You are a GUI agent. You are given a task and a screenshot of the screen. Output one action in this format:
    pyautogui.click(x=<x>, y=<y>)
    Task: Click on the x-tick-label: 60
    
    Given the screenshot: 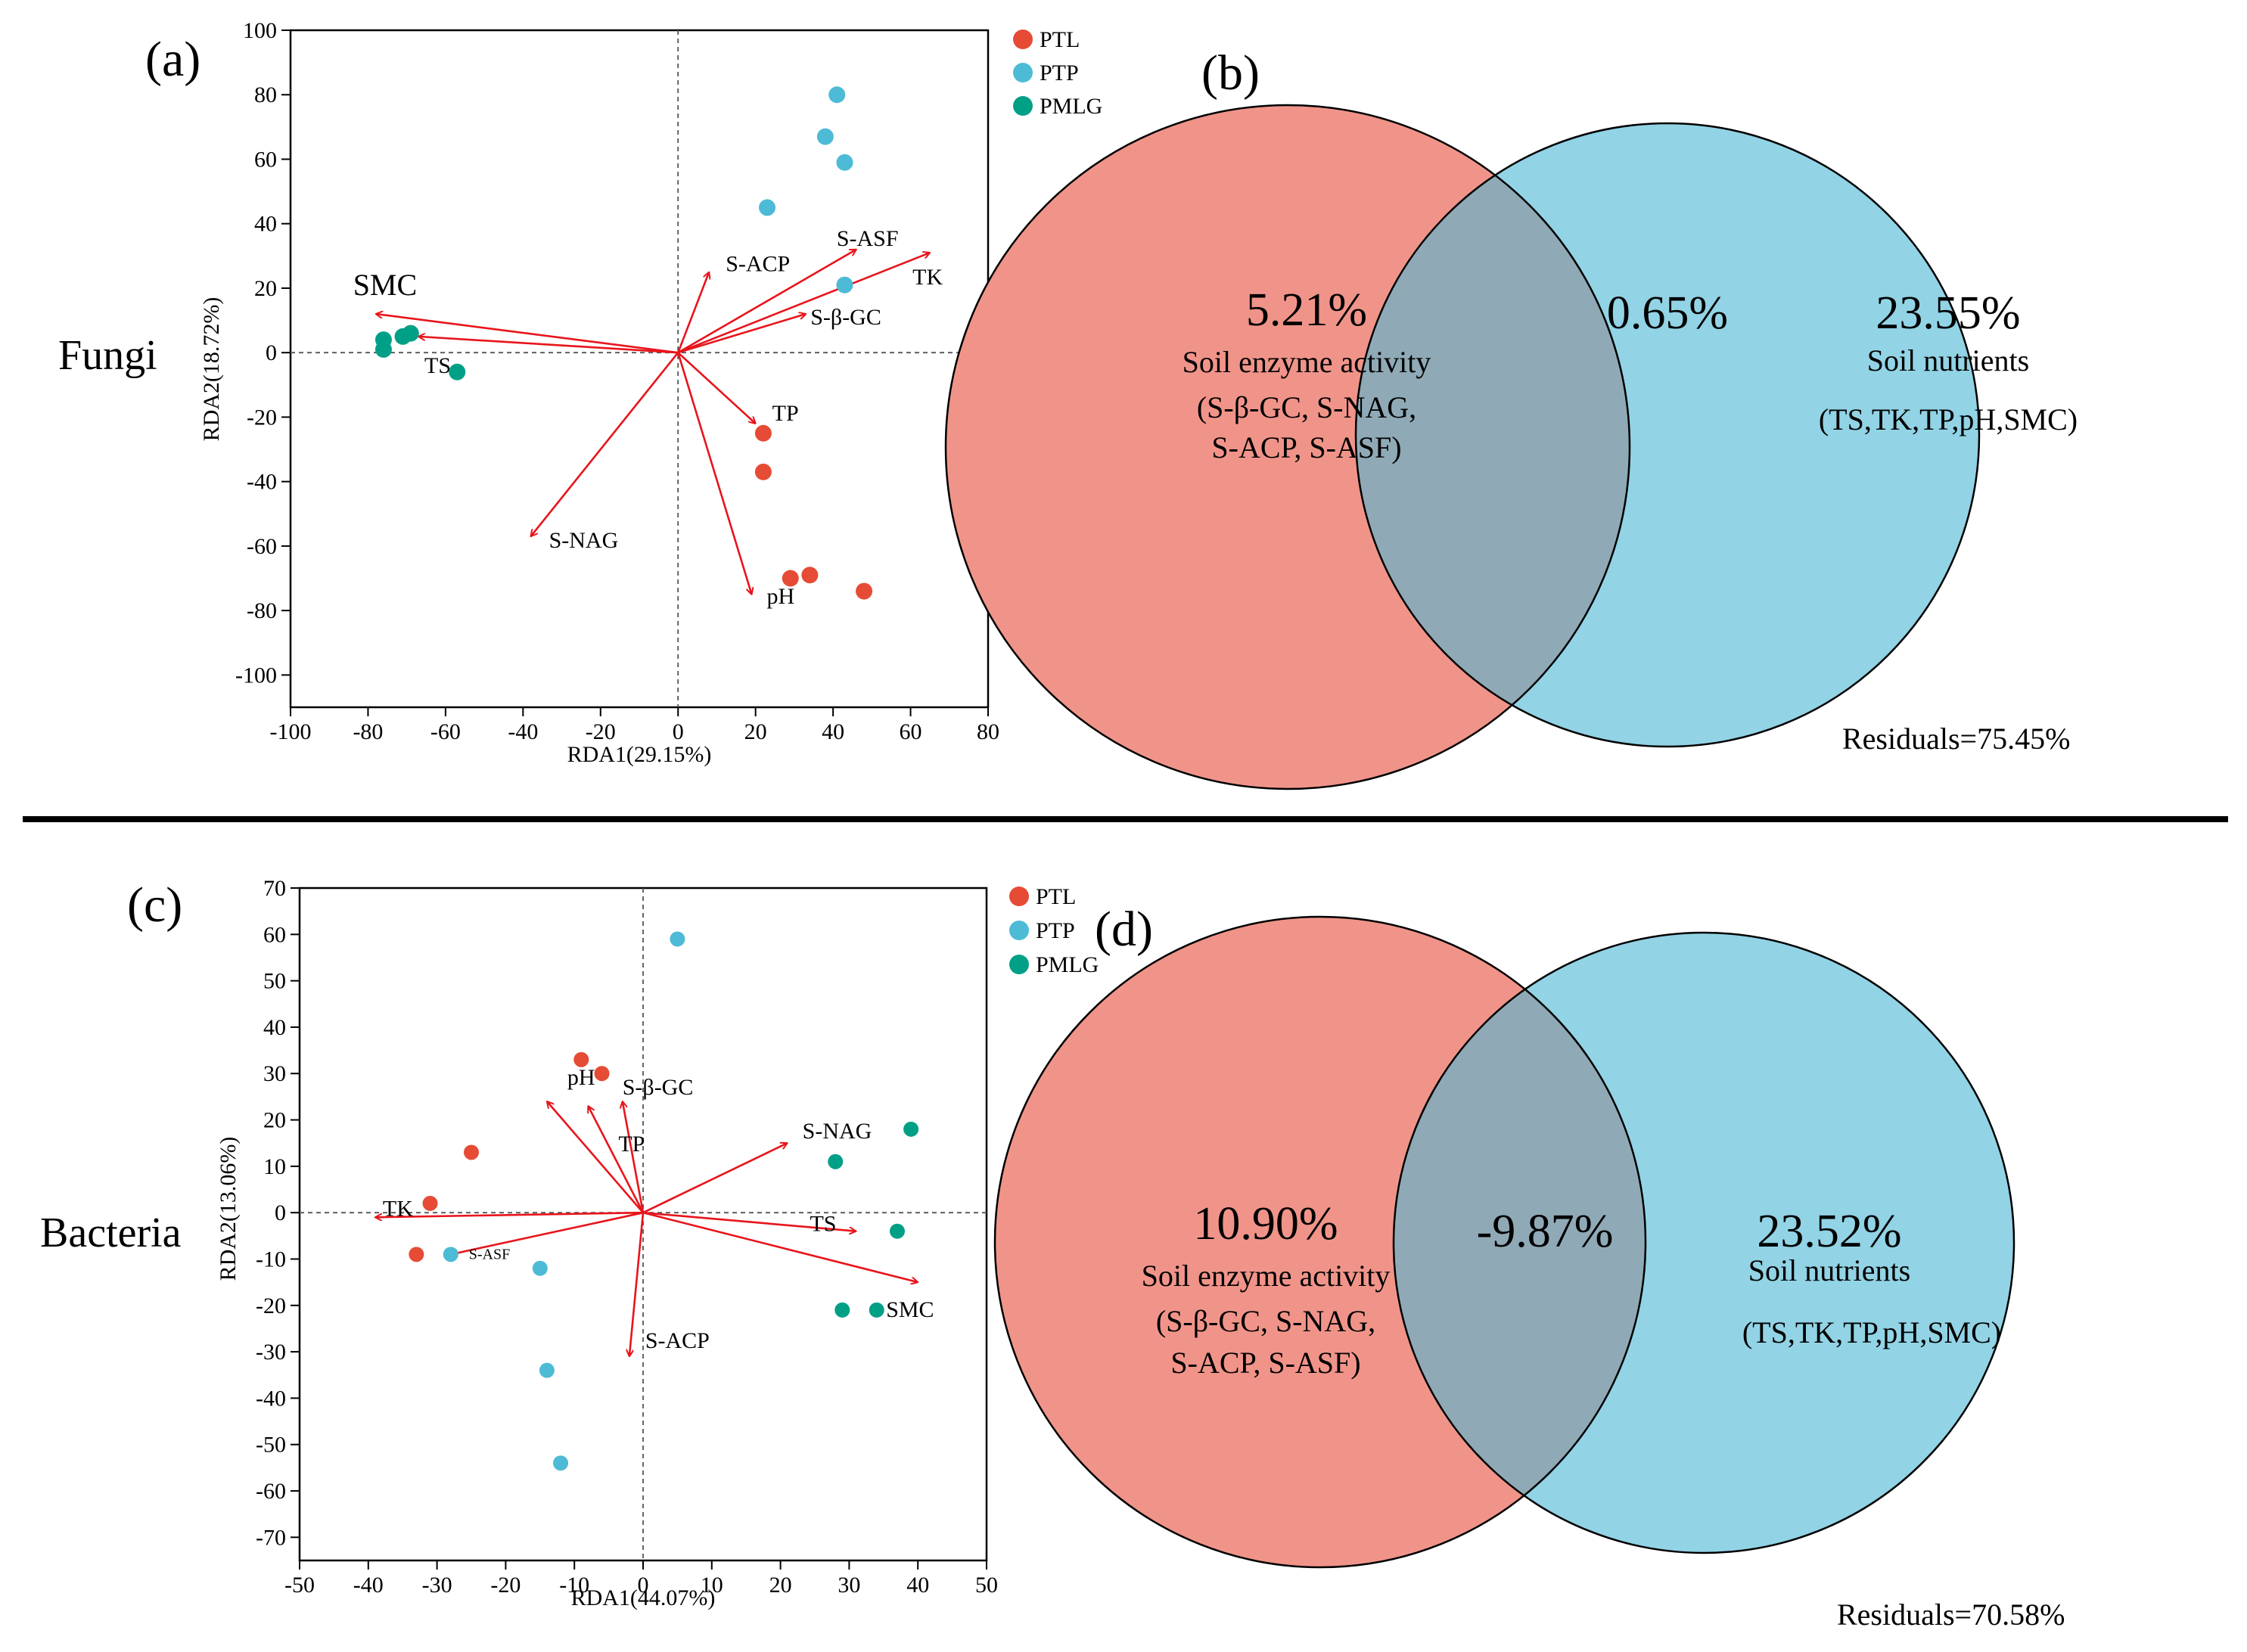 What is the action you would take?
    pyautogui.click(x=911, y=731)
    